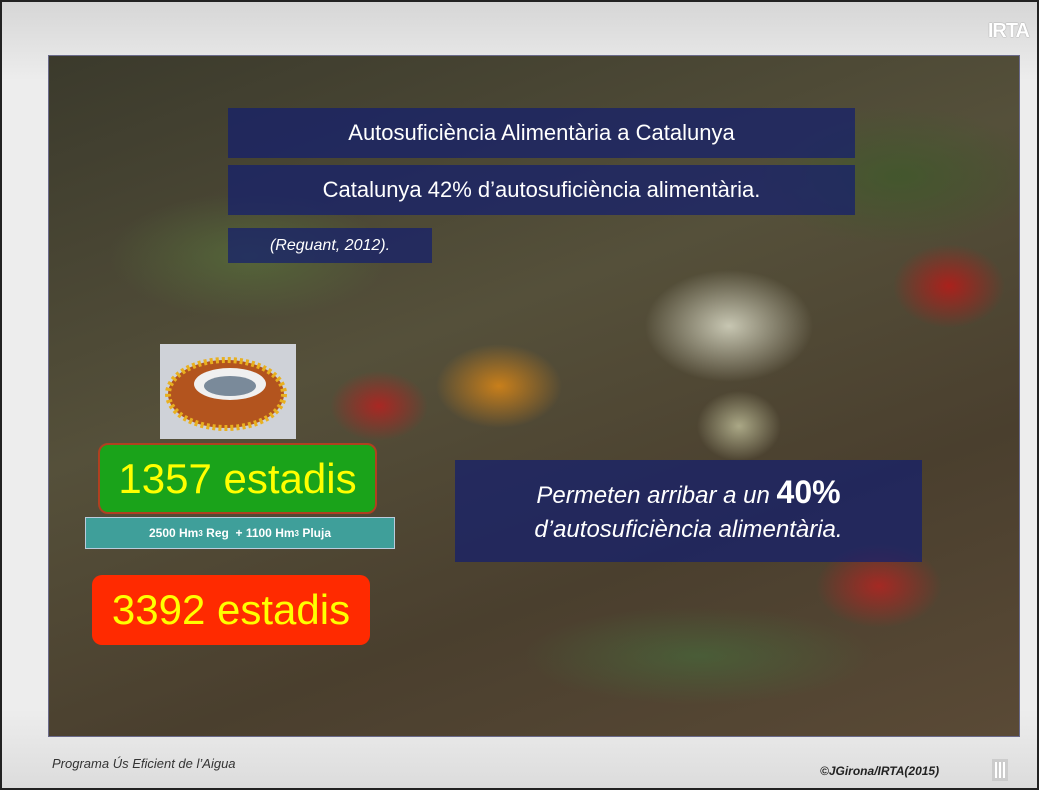 This screenshot has height=790, width=1039. I want to click on statement-highlight: 40%, so click(808, 492).